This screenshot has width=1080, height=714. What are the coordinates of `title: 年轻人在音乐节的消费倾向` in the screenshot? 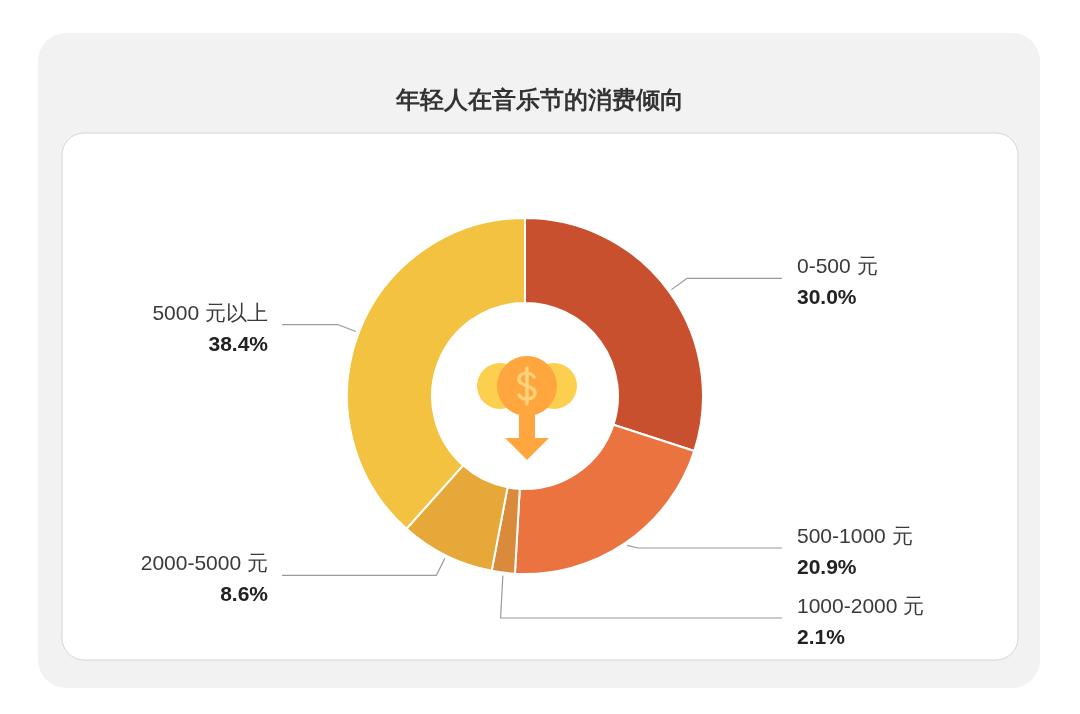 It's located at (540, 99).